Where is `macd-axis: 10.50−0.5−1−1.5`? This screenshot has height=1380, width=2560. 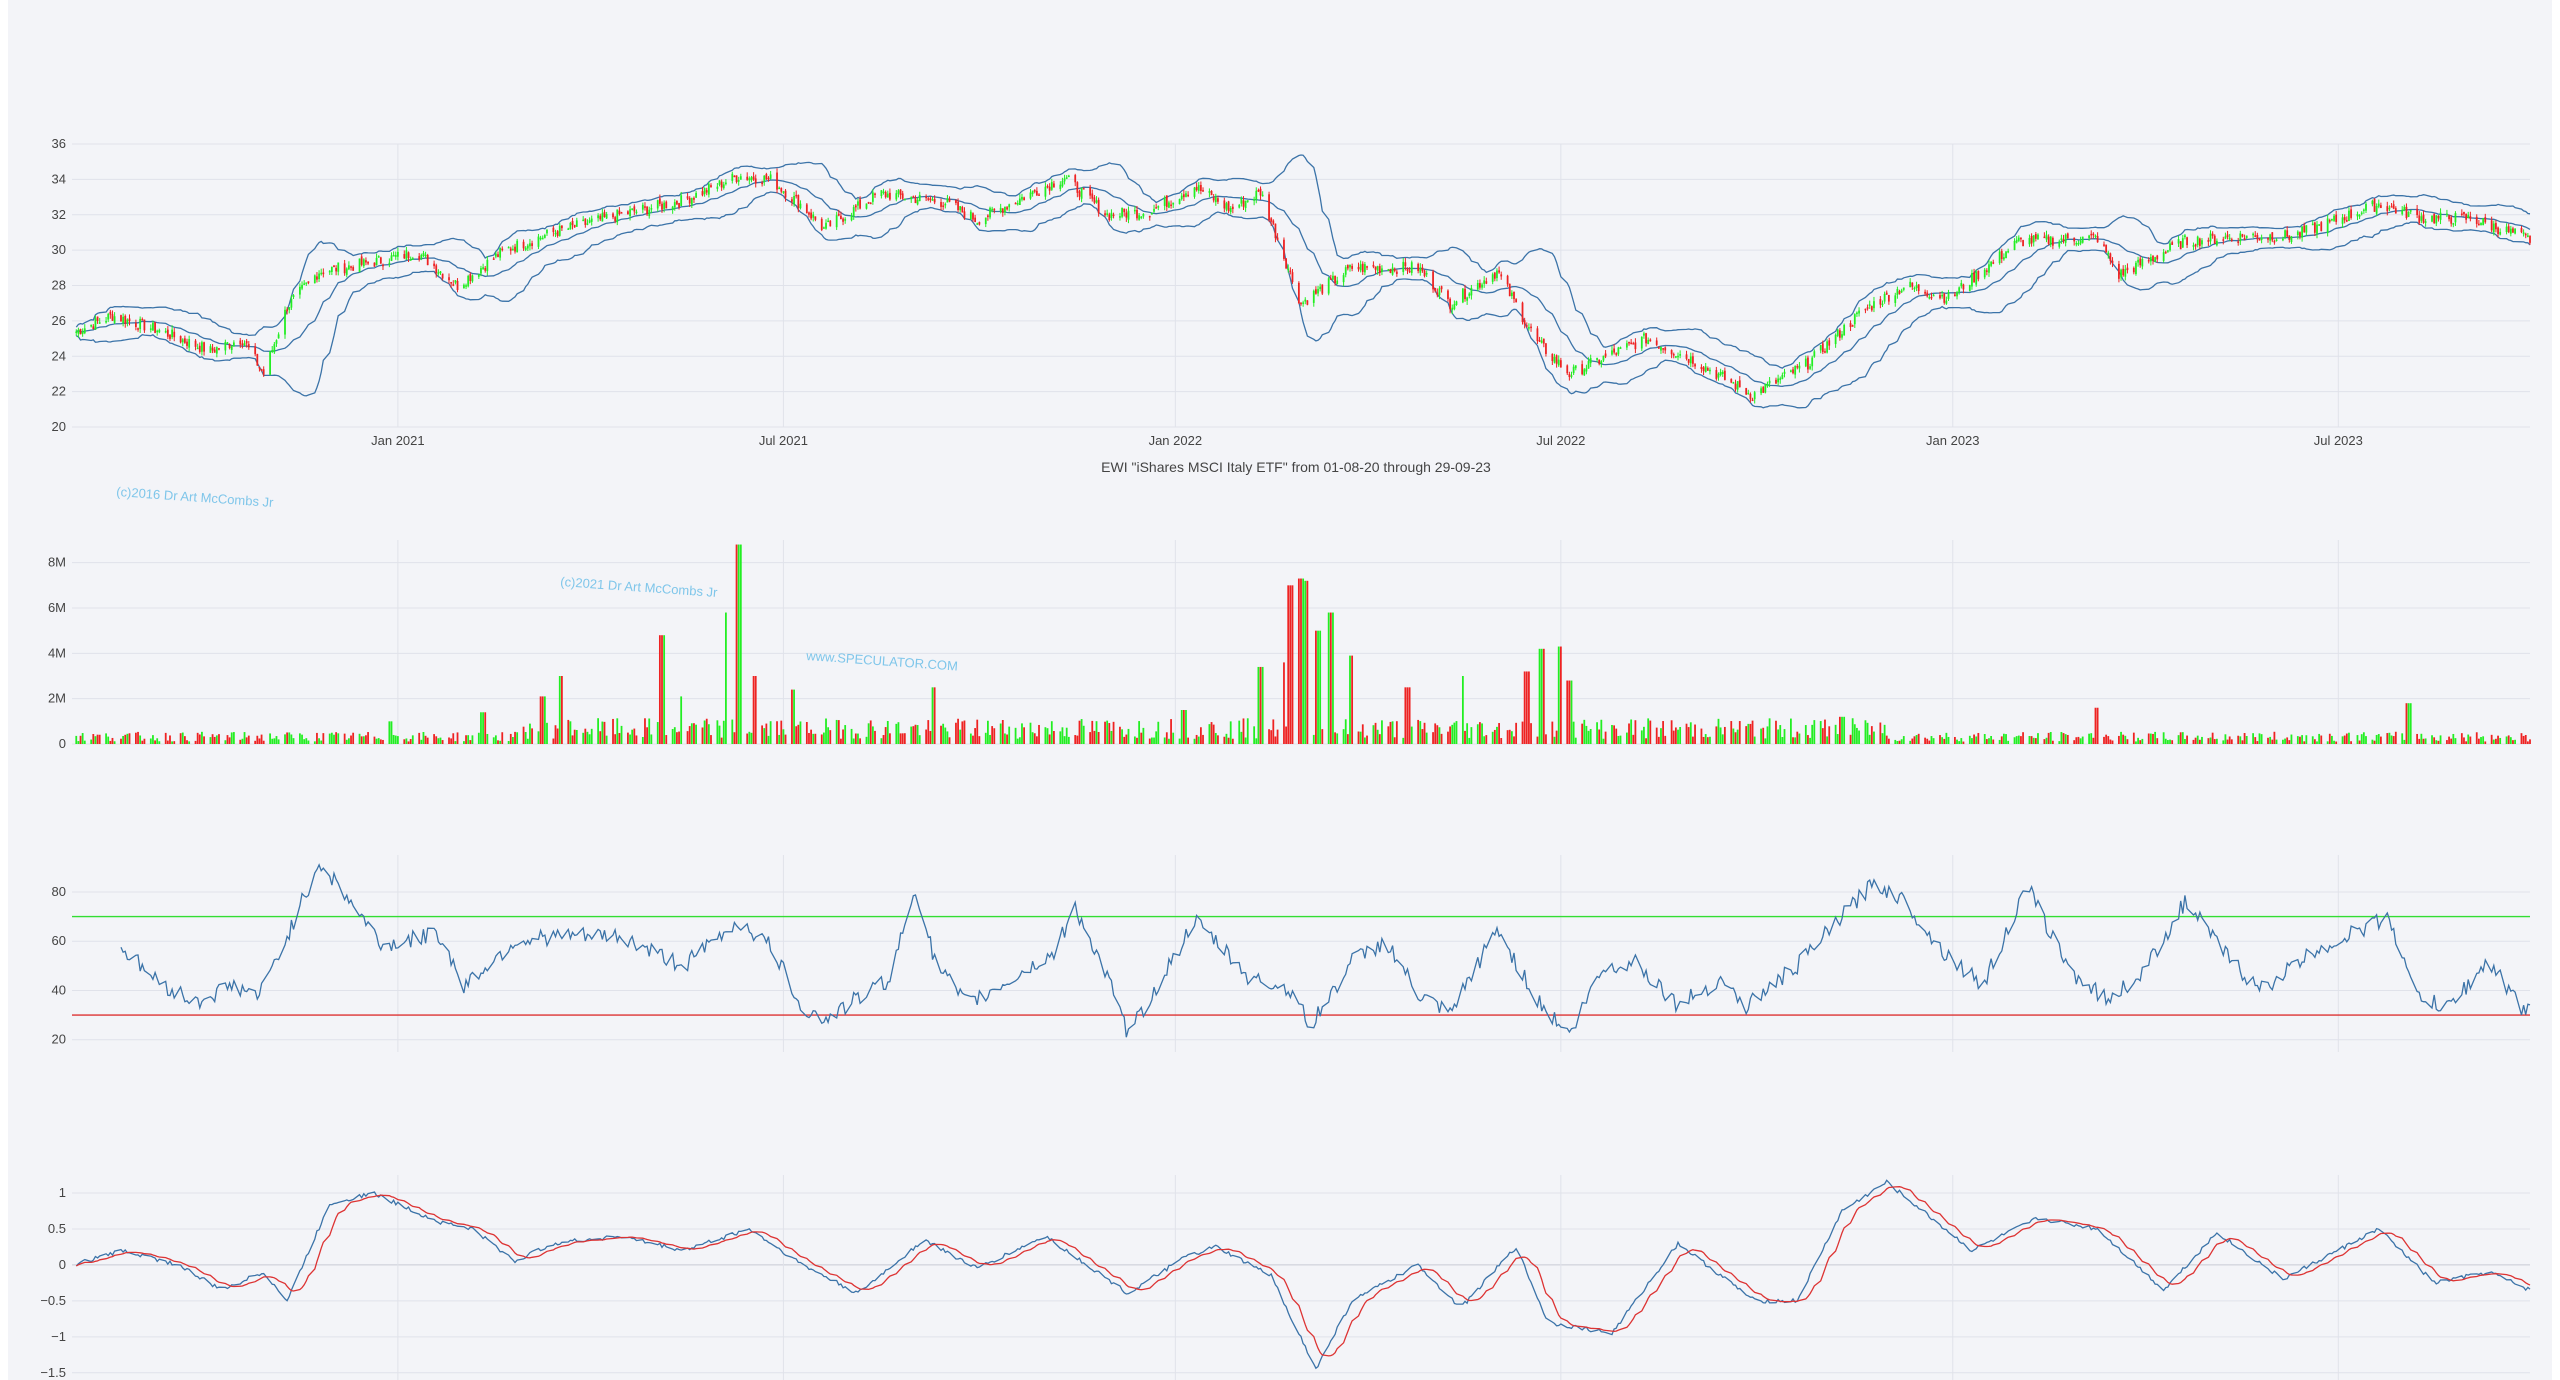 macd-axis: 10.50−0.5−1−1.5 is located at coordinates (53, 1282).